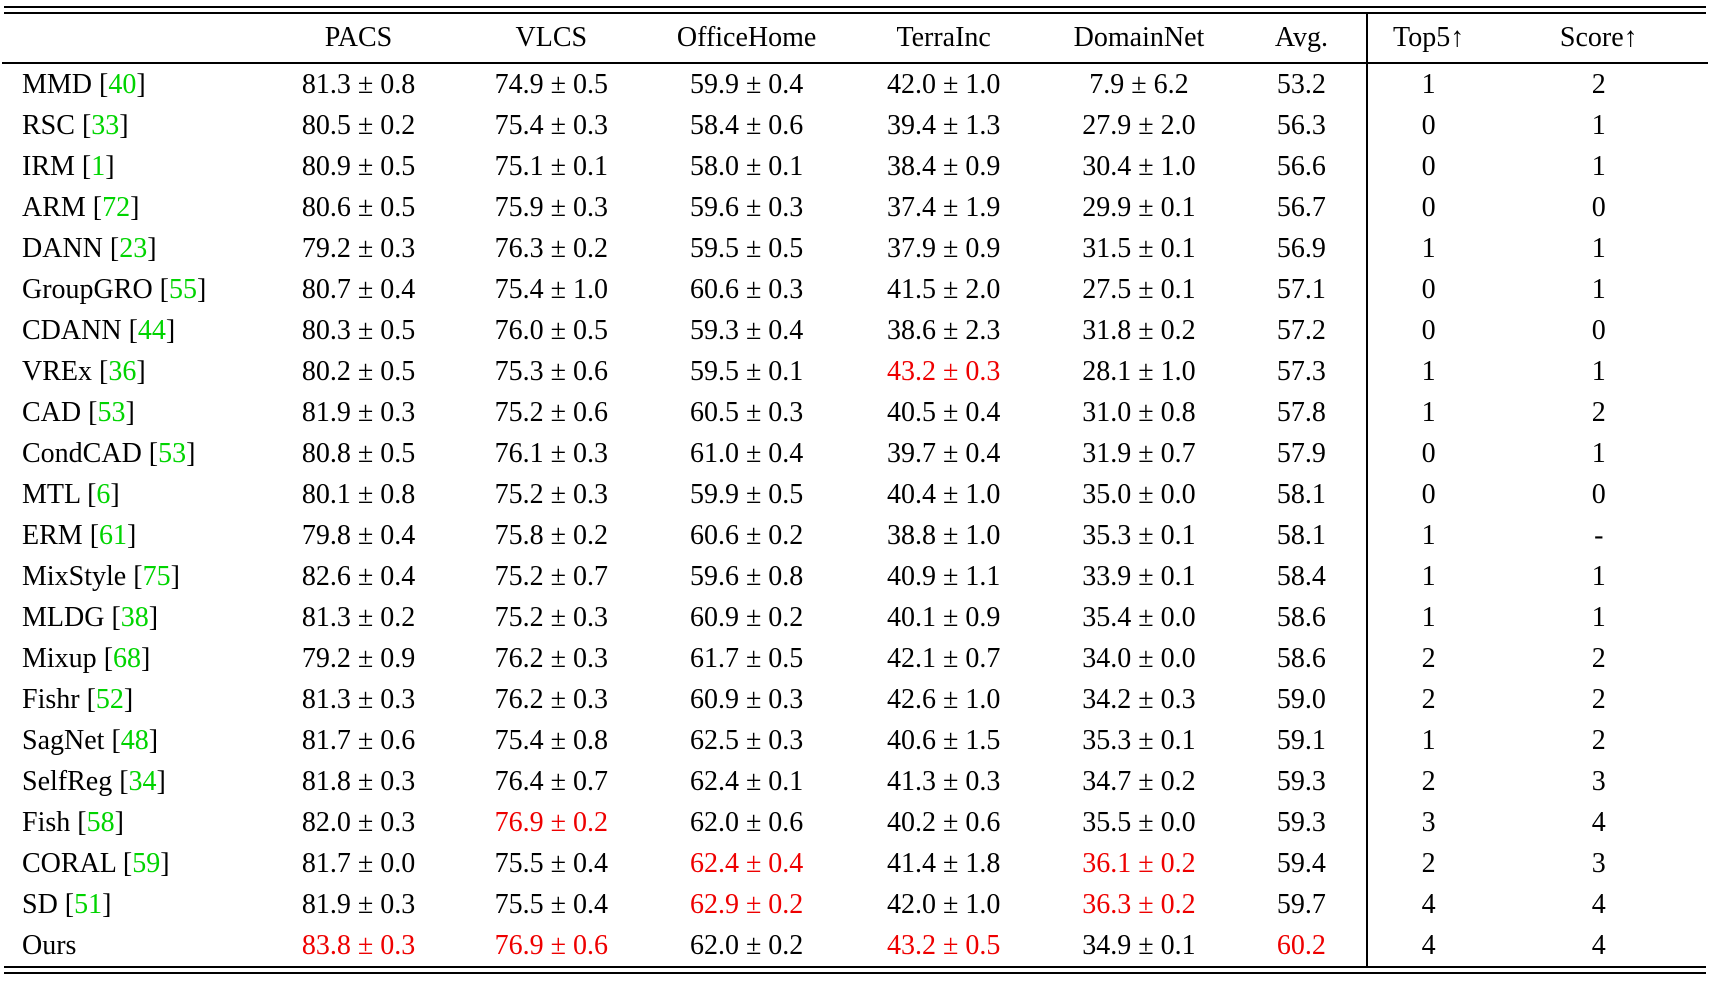 The width and height of the screenshot is (1710, 988). What do you see at coordinates (1139, 740) in the screenshot?
I see `value-cell: 35.3 ± 0.1` at bounding box center [1139, 740].